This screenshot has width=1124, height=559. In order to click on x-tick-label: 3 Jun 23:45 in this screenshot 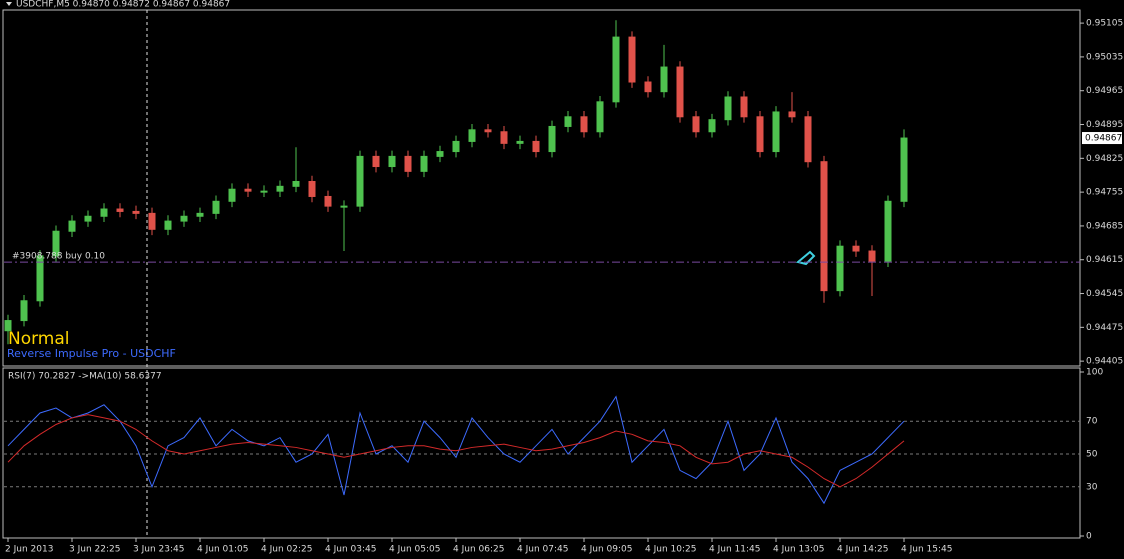, I will do `click(158, 550)`.